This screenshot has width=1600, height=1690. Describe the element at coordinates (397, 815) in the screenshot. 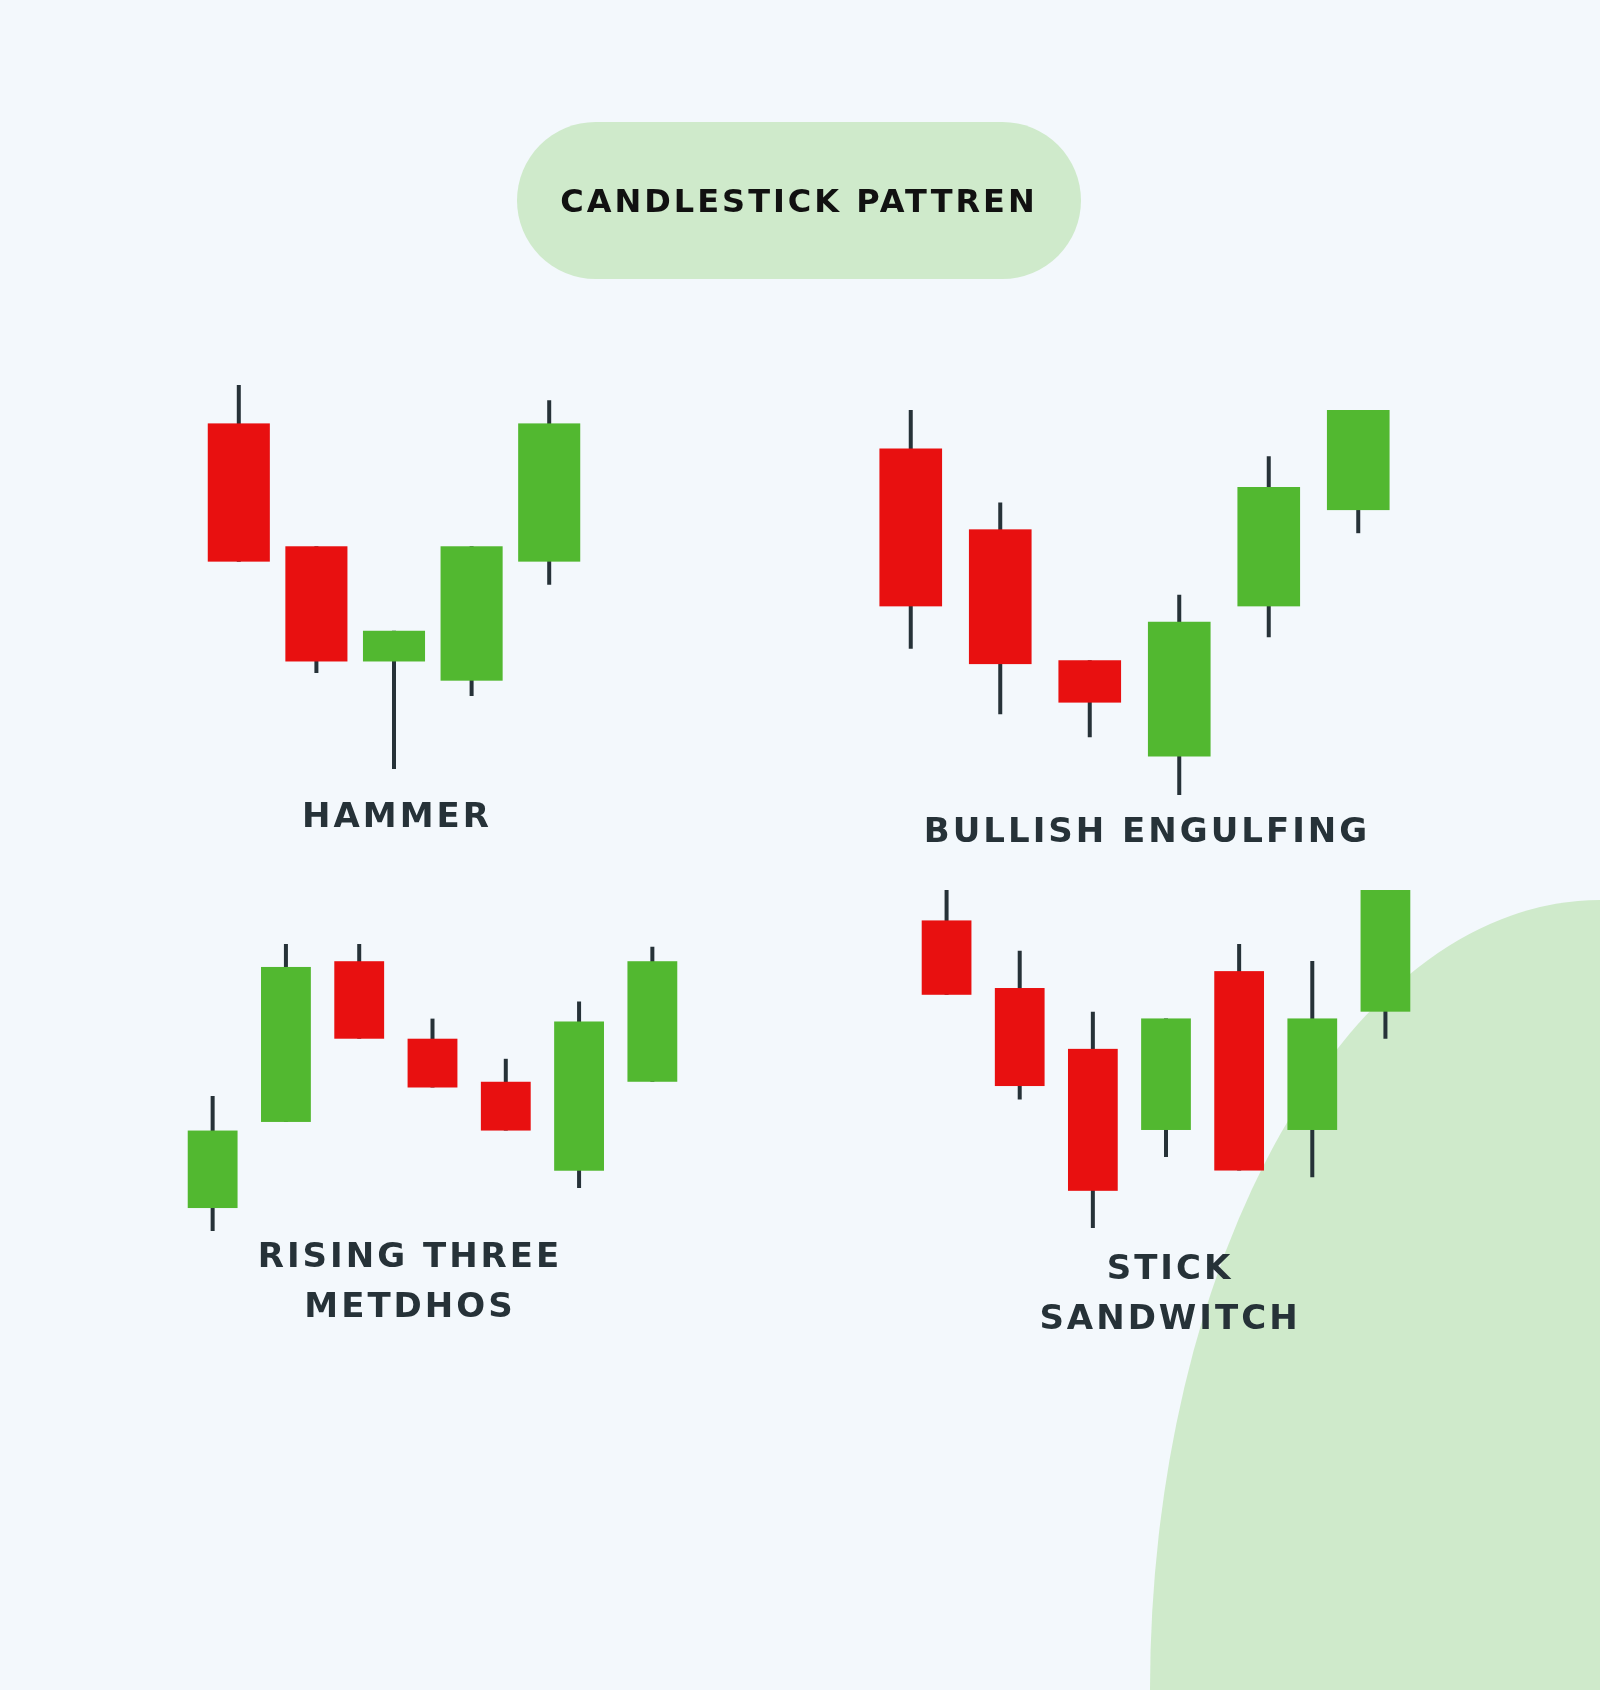

I see `text: HAMMER` at that location.